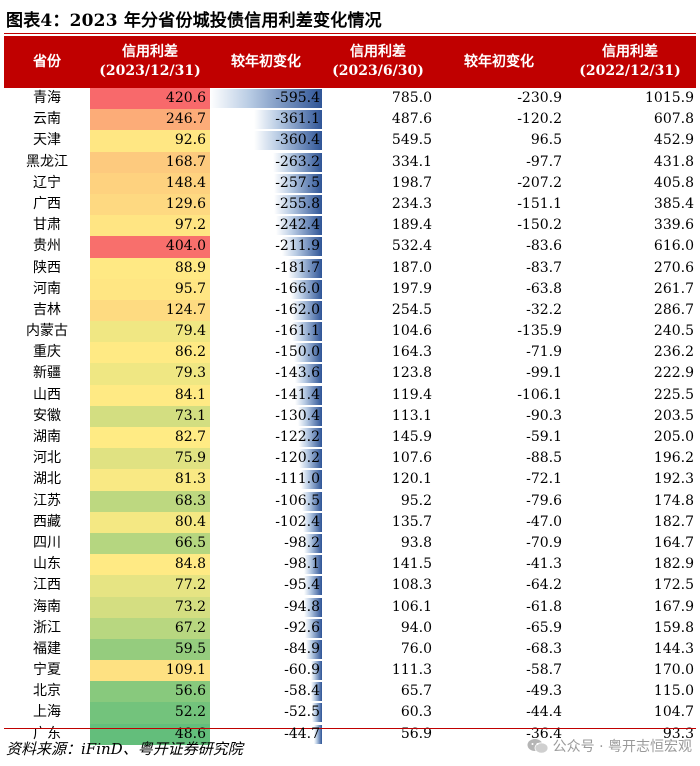 This screenshot has width=700, height=766. What do you see at coordinates (673, 267) in the screenshot?
I see `spread-2022-12-cell: 270.6` at bounding box center [673, 267].